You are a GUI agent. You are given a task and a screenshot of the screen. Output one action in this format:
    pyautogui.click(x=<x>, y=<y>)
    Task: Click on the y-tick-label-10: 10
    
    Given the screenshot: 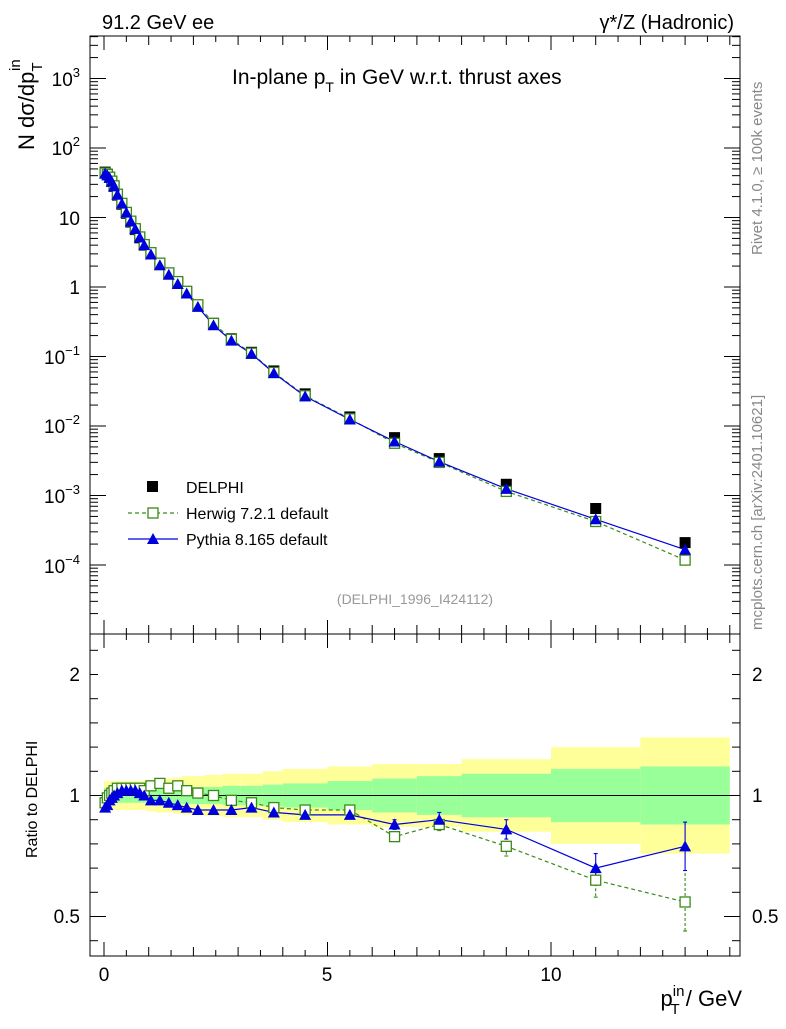 What is the action you would take?
    pyautogui.click(x=69, y=219)
    